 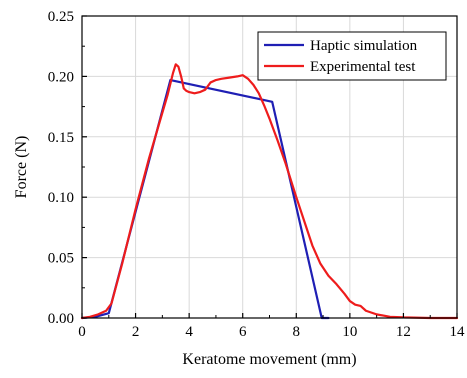 What do you see at coordinates (82, 332) in the screenshot?
I see `x-tick-label: 0` at bounding box center [82, 332].